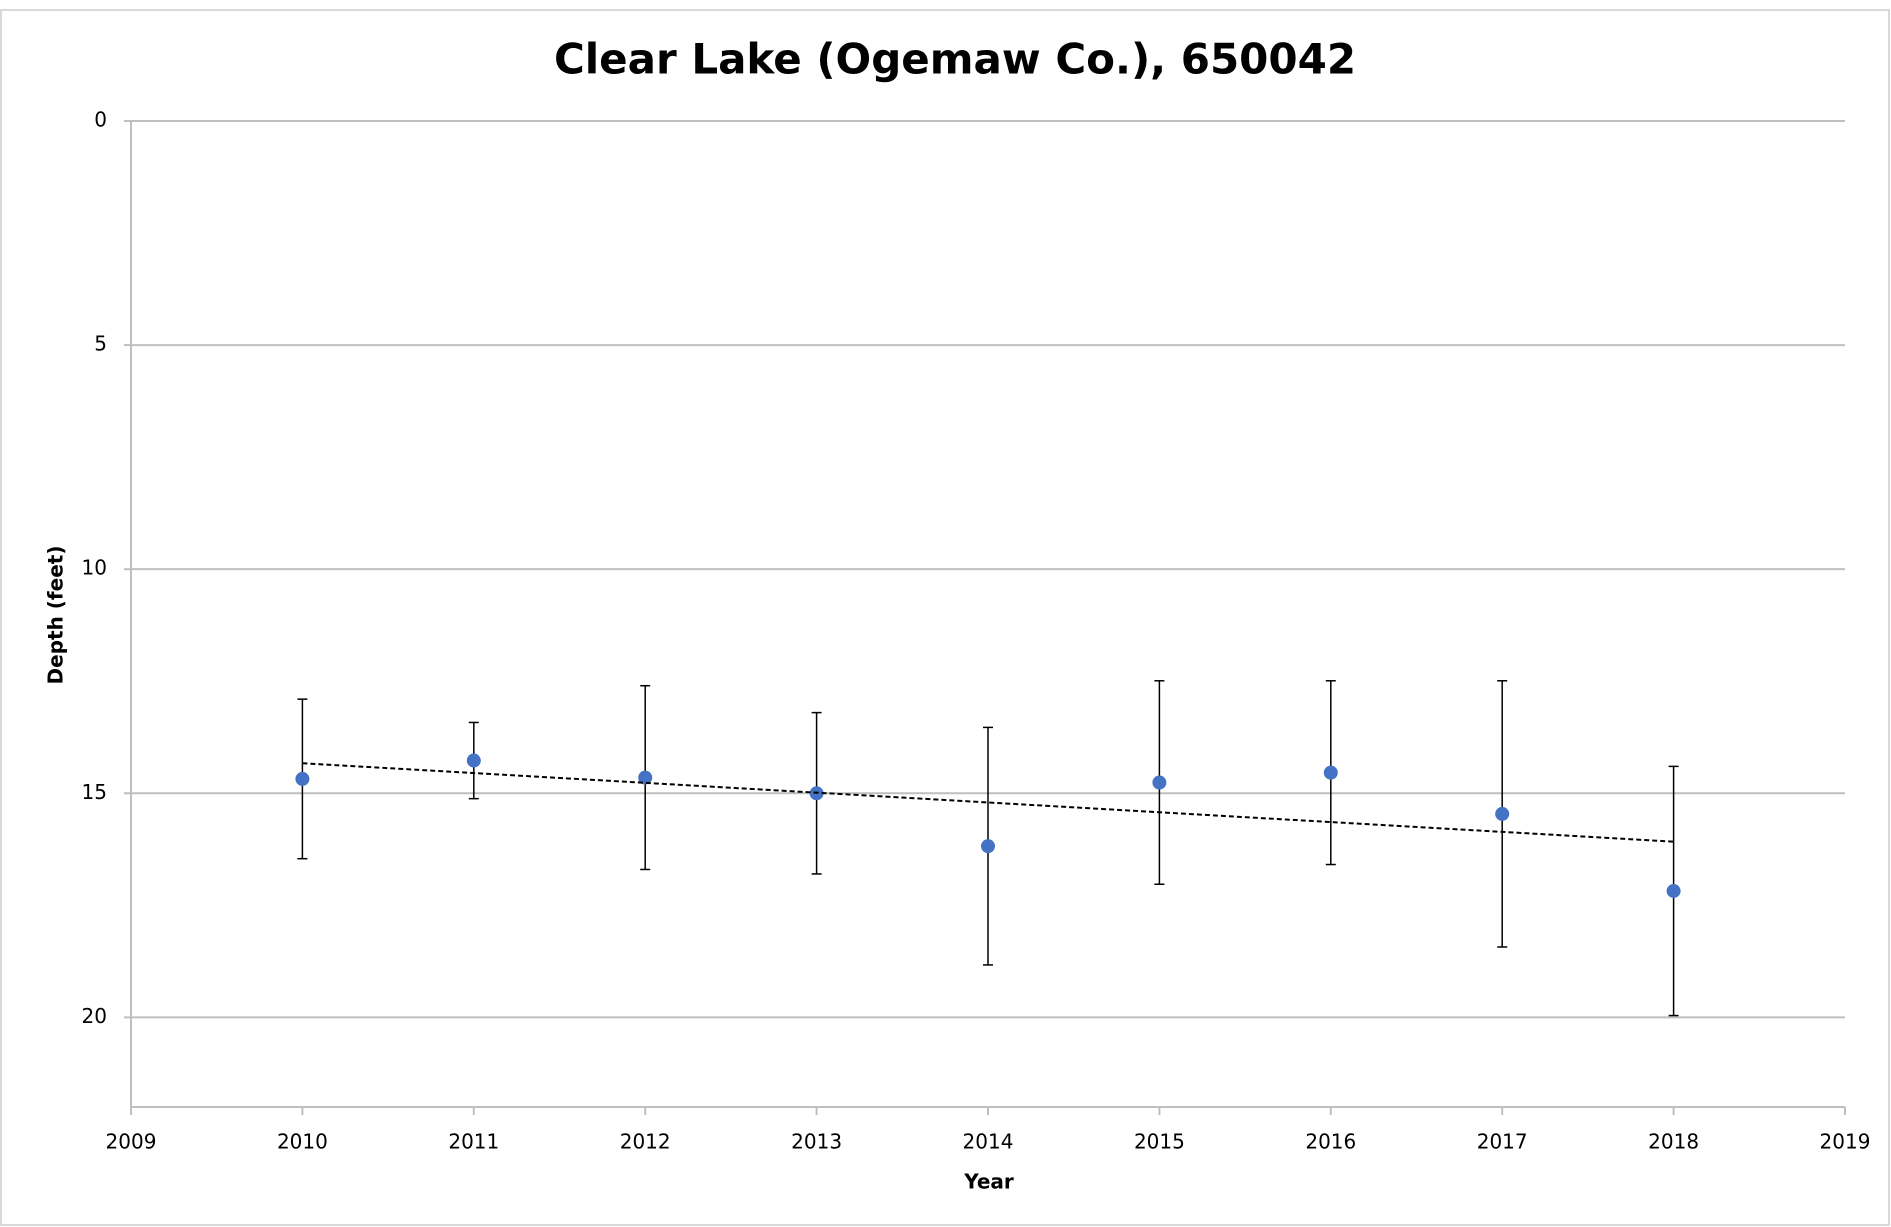  Describe the element at coordinates (56, 615) in the screenshot. I see `y-axis-title: Depth (feet)` at that location.